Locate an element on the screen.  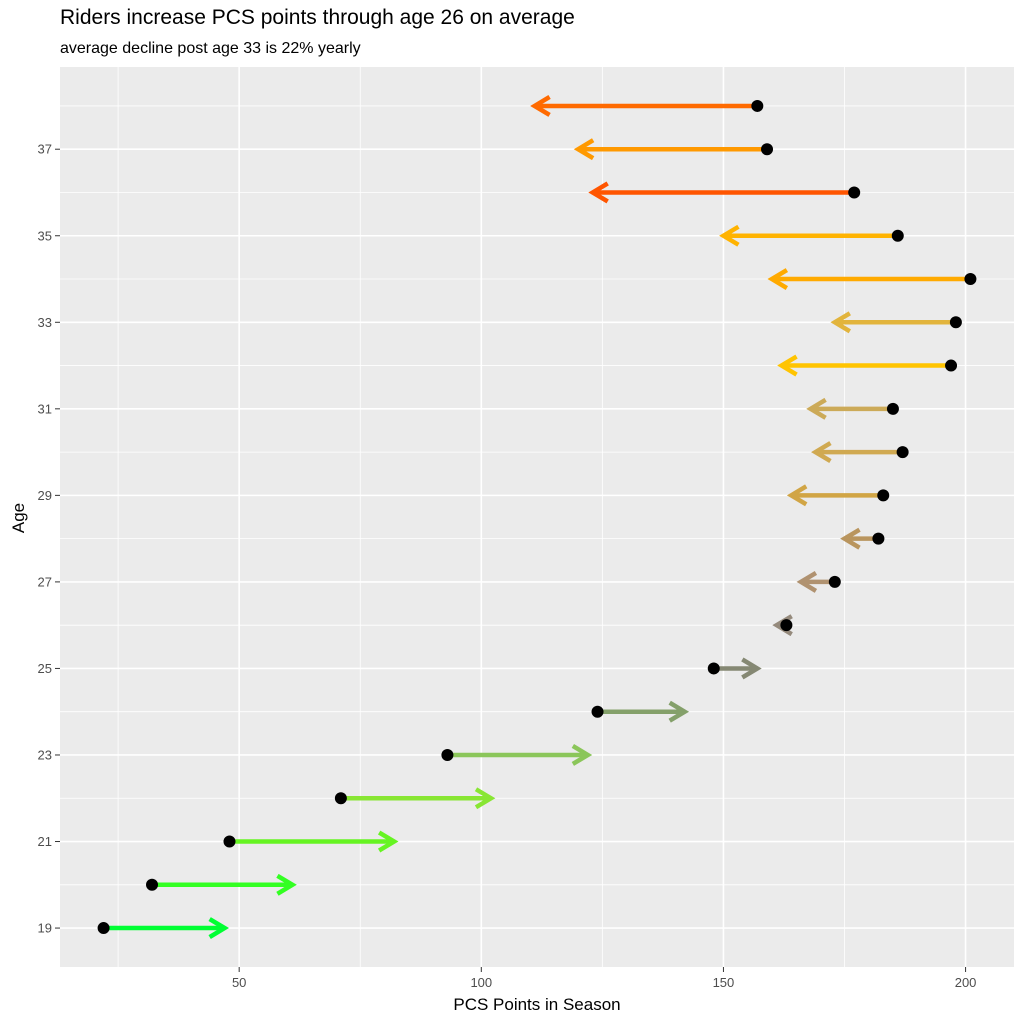
x-tick-label: 50 is located at coordinates (239, 982).